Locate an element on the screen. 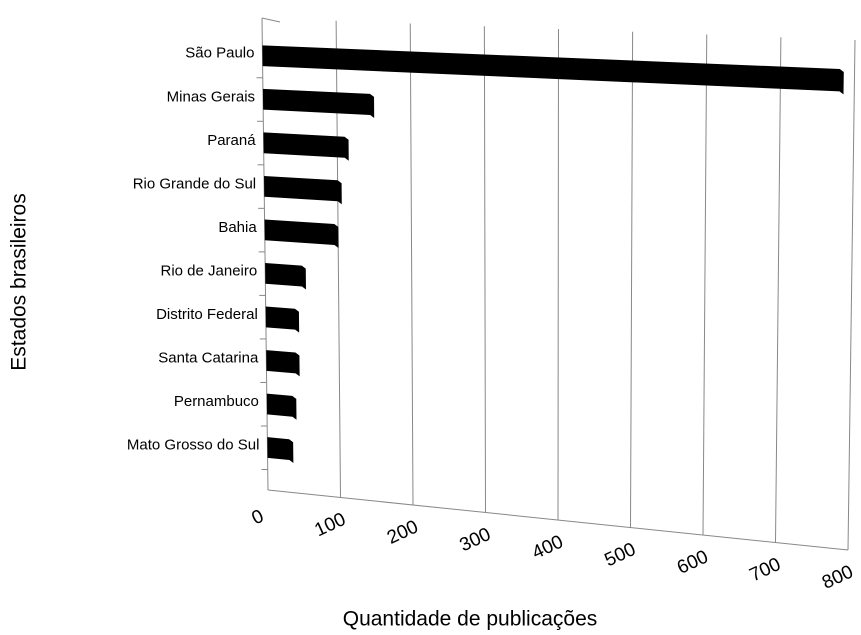  y-tick-label: Bahia is located at coordinates (237, 227).